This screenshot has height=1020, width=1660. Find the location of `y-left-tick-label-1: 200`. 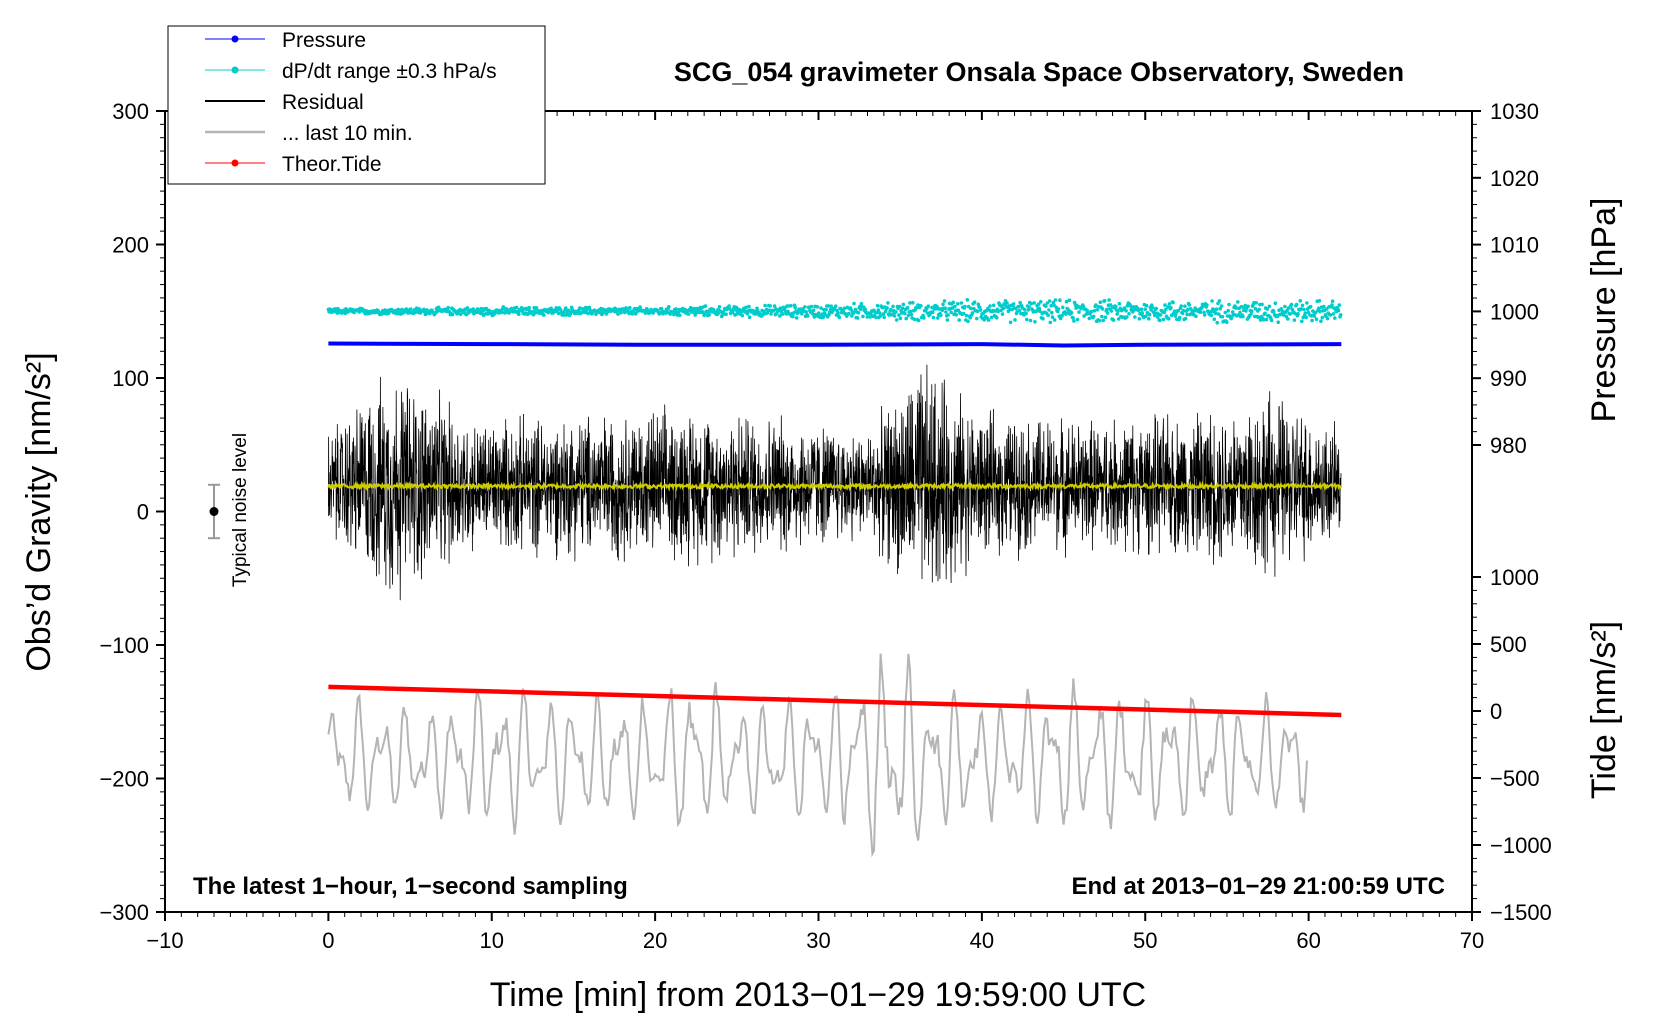

y-left-tick-label-1: 200 is located at coordinates (130, 245).